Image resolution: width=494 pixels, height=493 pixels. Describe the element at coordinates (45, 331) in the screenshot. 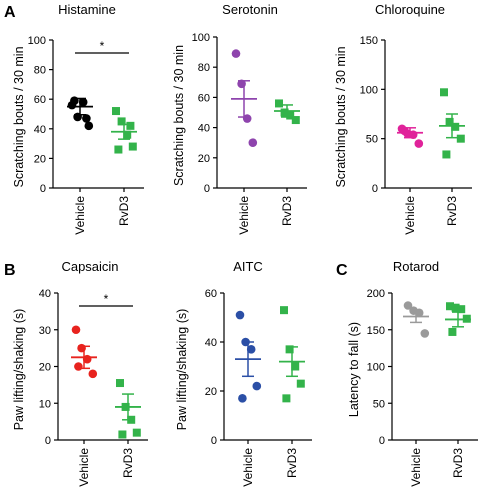

I see `y-tick-label: 30` at that location.